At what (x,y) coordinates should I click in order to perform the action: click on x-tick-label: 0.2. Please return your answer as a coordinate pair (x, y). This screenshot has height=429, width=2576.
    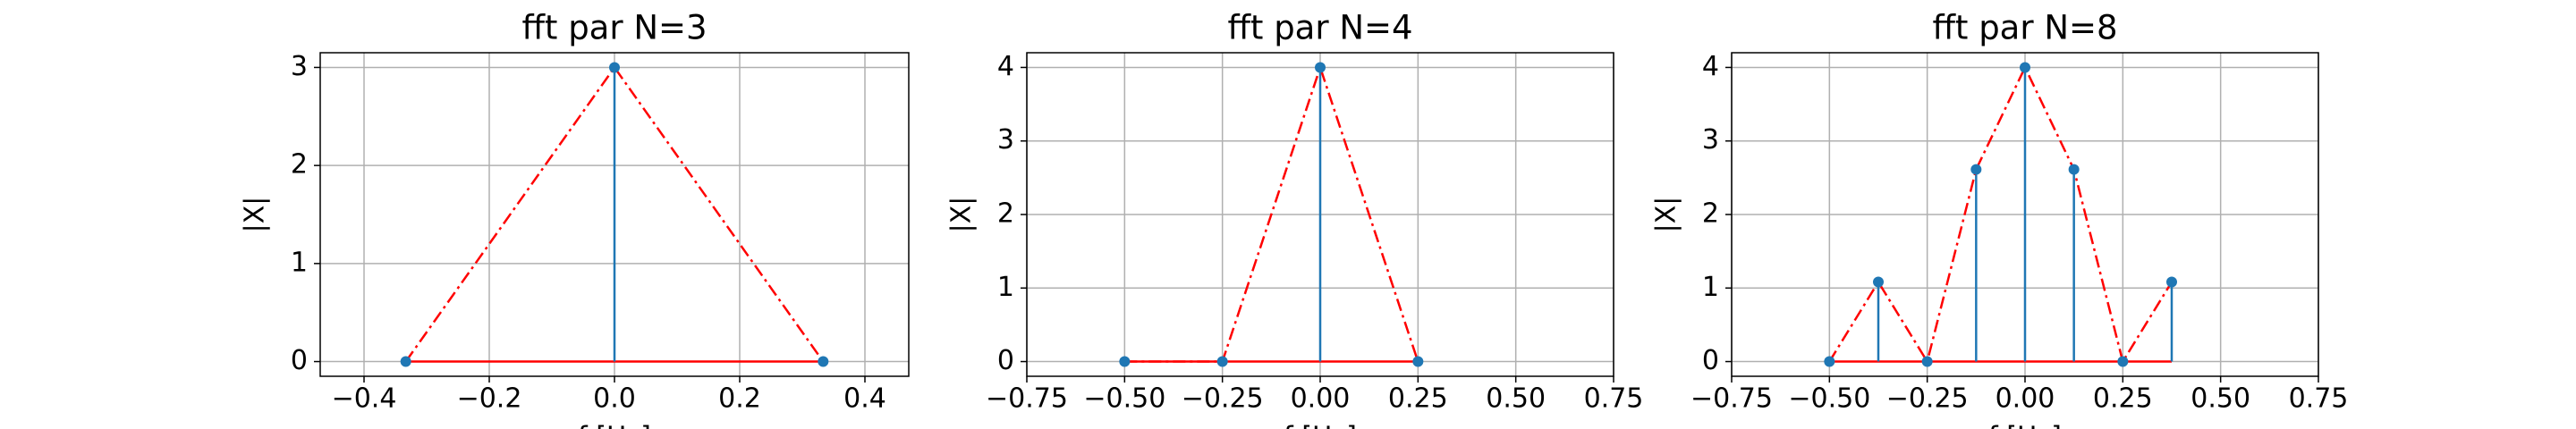
    Looking at the image, I should click on (739, 399).